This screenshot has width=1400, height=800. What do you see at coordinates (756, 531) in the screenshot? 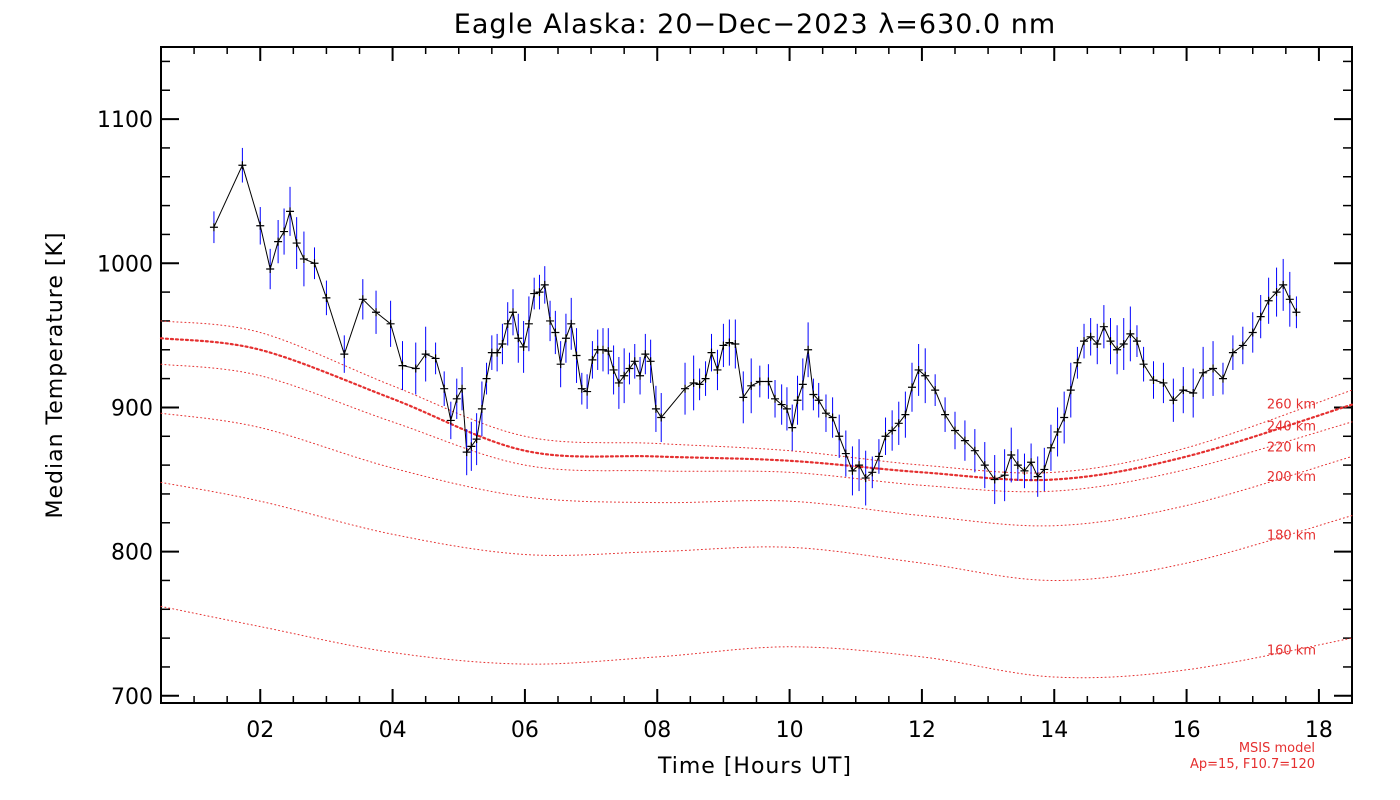
I see `model-curve-180-km` at bounding box center [756, 531].